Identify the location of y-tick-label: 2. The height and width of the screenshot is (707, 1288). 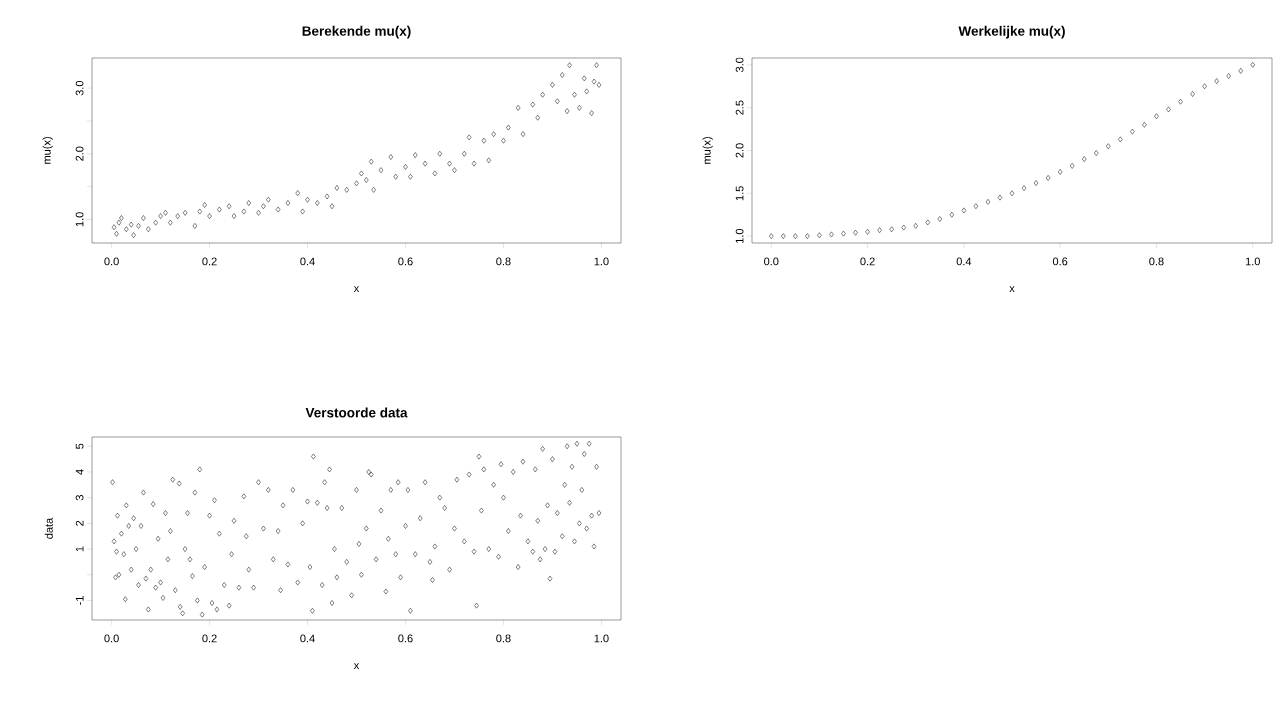
(79, 523).